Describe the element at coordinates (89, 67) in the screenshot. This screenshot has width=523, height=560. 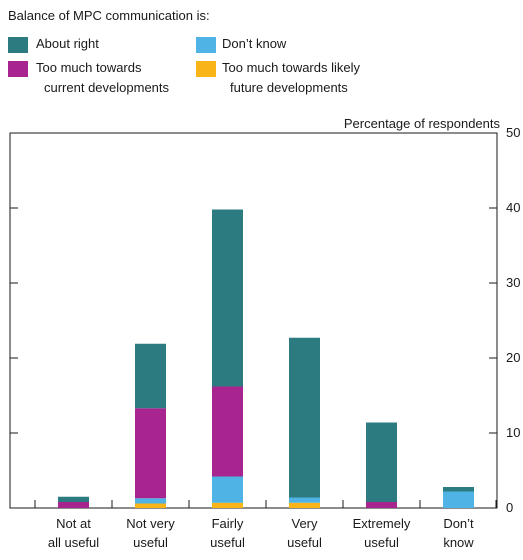
I see `legend-label-current-developments: Too much towards` at that location.